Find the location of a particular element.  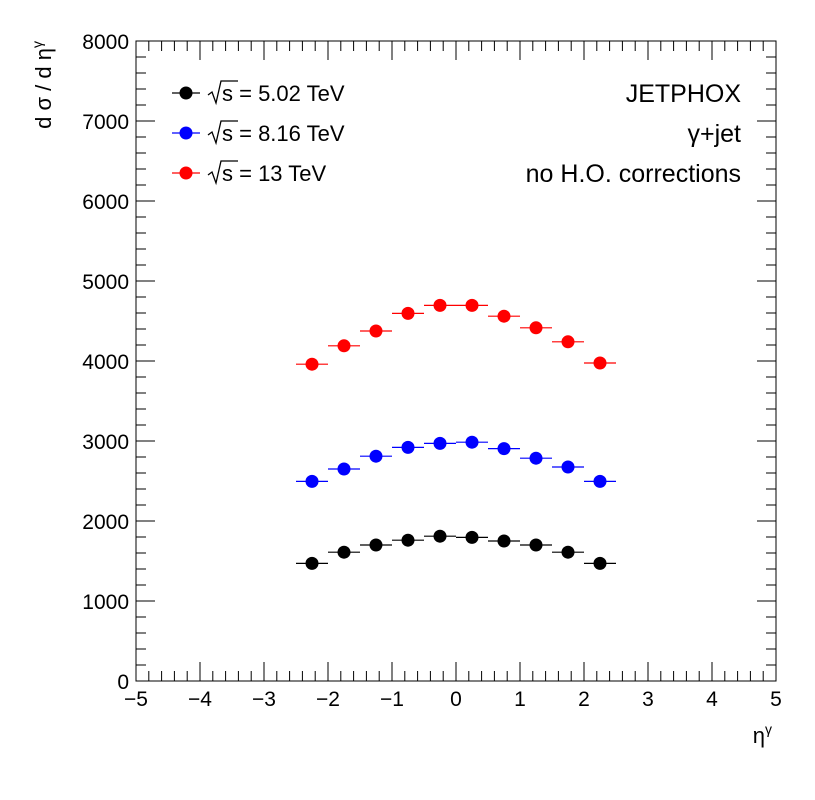

y-tick-label: 0 is located at coordinates (123, 682).